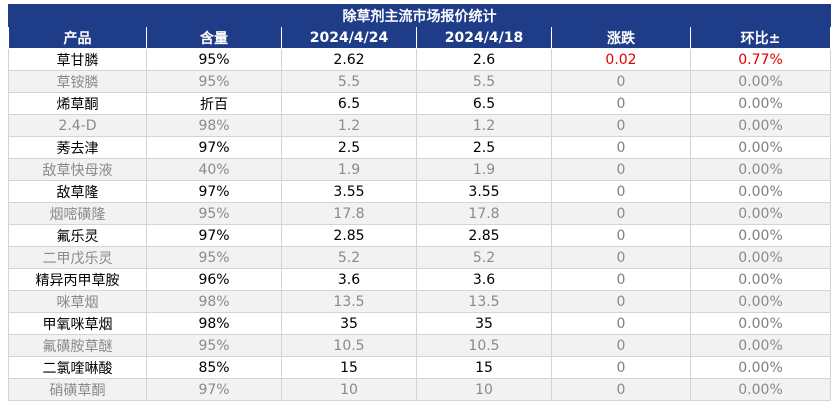 This screenshot has width=832, height=407. I want to click on cell-price-new: 1.9, so click(349, 169).